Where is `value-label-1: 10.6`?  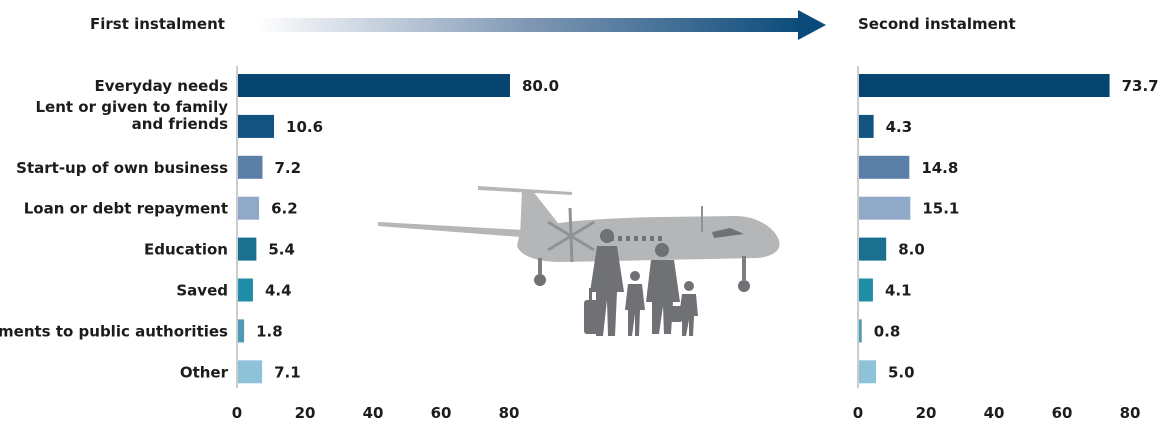 value-label-1: 10.6 is located at coordinates (304, 127).